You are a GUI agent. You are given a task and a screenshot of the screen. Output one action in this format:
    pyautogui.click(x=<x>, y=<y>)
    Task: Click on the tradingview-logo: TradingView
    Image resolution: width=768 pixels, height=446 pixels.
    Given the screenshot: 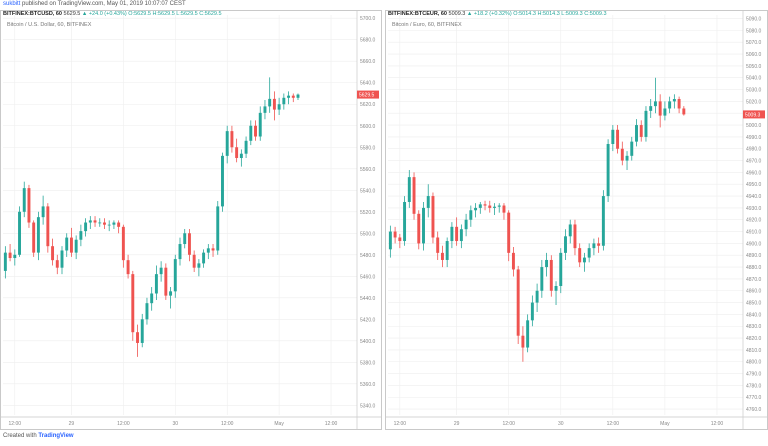 What is the action you would take?
    pyautogui.click(x=56, y=436)
    